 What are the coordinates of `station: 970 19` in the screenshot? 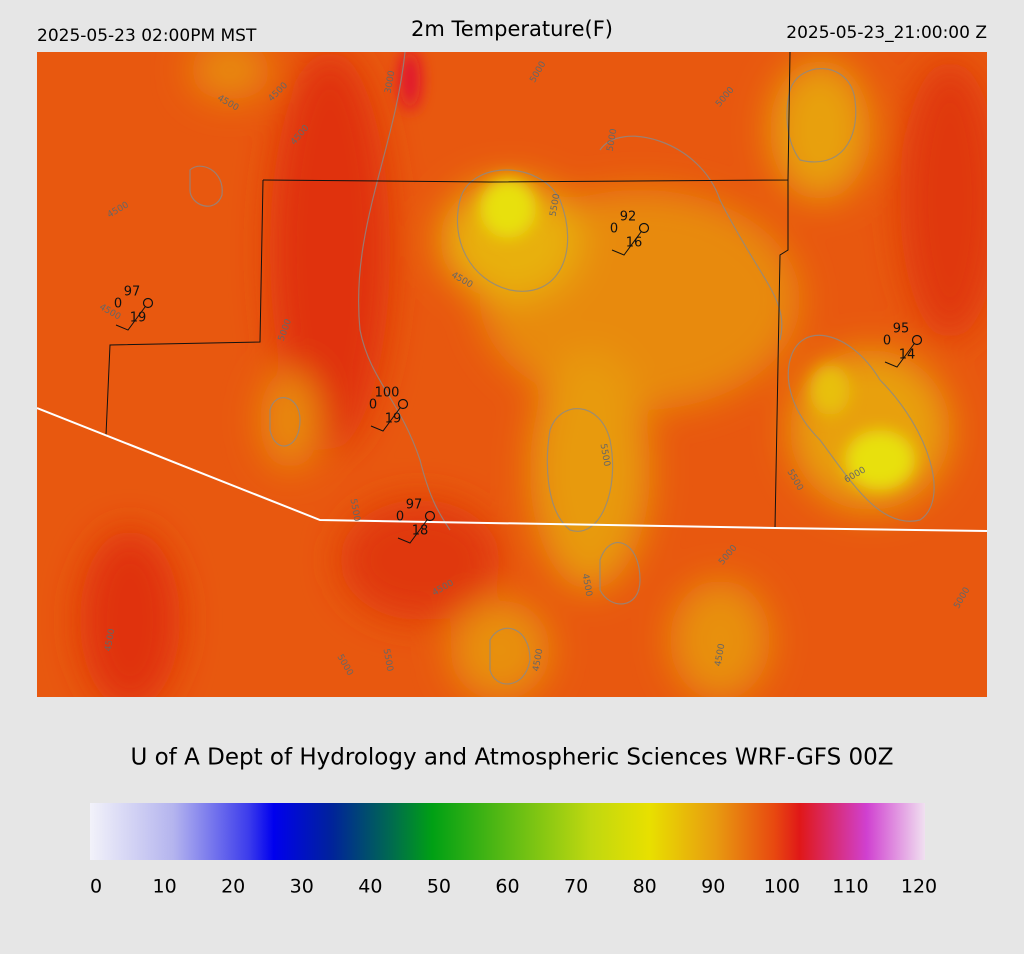 It's located at (134, 308).